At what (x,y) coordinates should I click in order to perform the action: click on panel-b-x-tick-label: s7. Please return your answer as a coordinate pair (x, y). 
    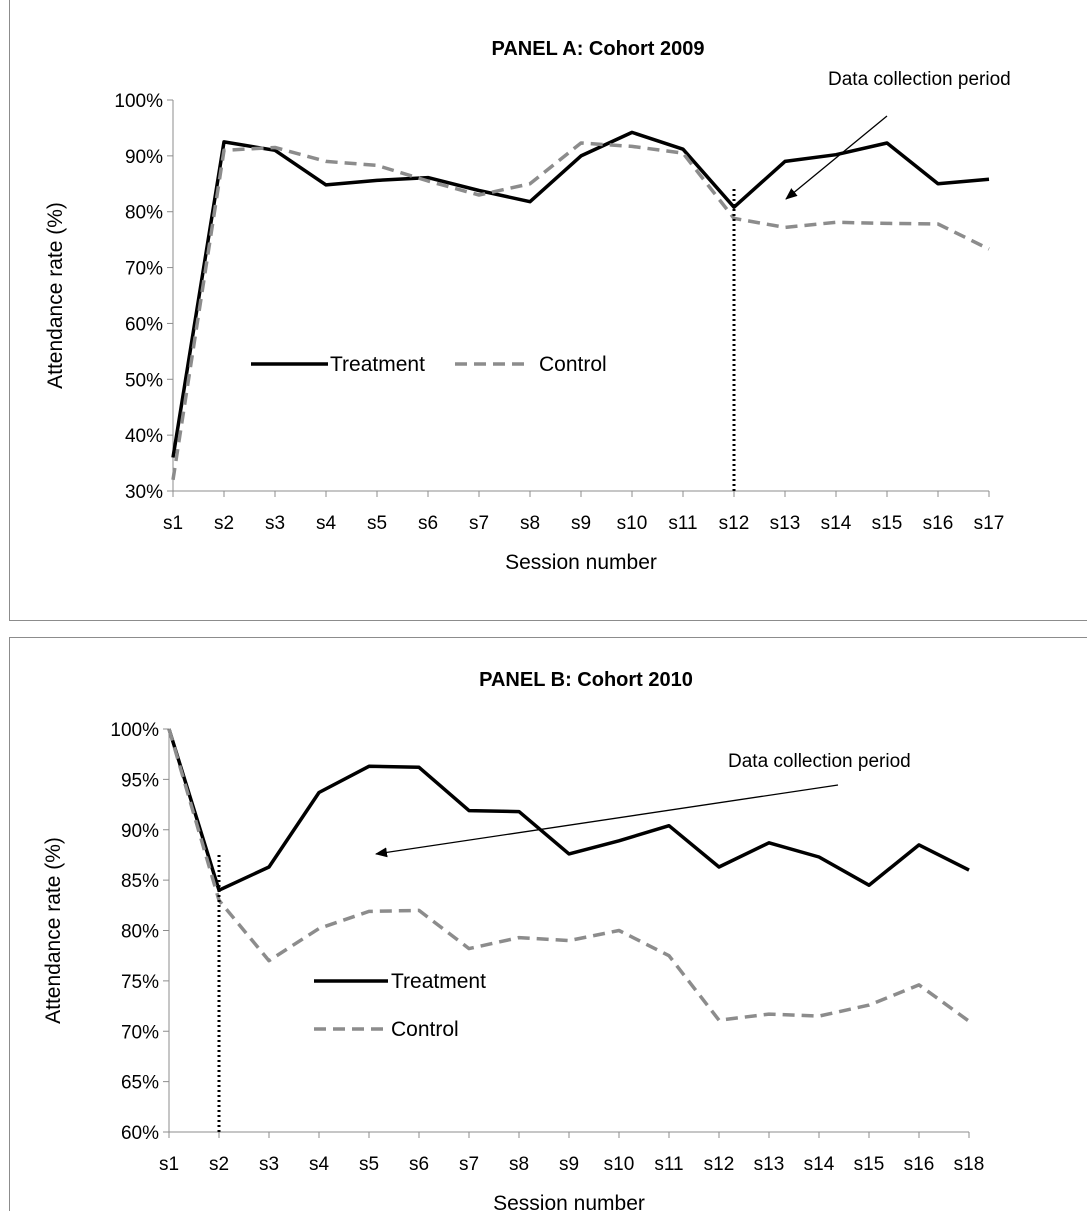
    Looking at the image, I should click on (469, 1164).